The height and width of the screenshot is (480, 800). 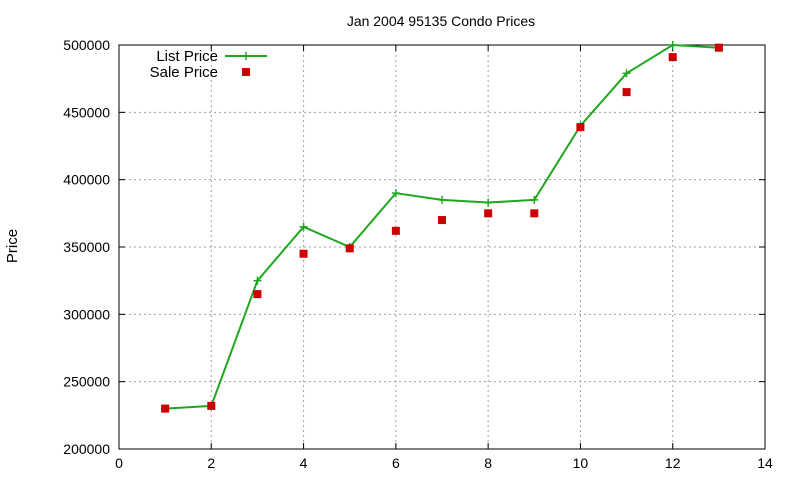 I want to click on legend-label-0: List Price, so click(x=187, y=56).